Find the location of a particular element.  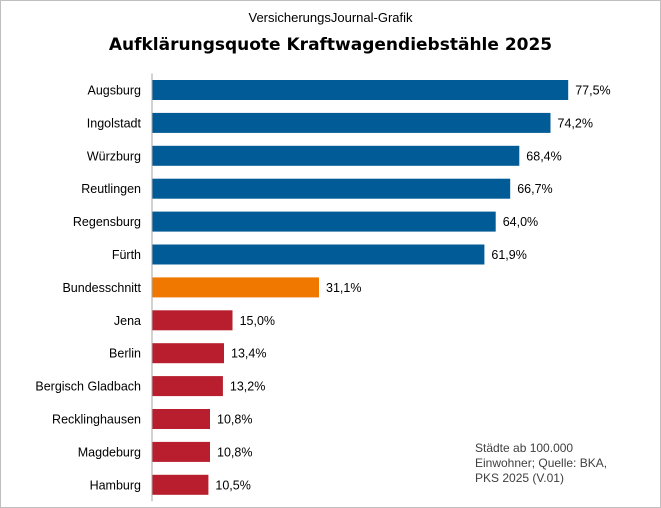

source-note-line: Städte ab 100.000 is located at coordinates (524, 448).